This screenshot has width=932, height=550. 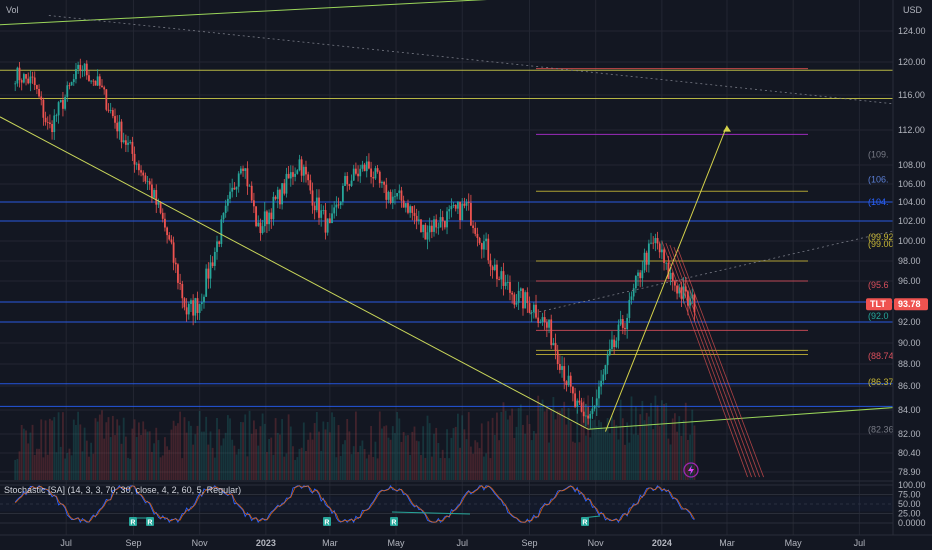 What do you see at coordinates (911, 95) in the screenshot?
I see `price-tick-label: 116.00` at bounding box center [911, 95].